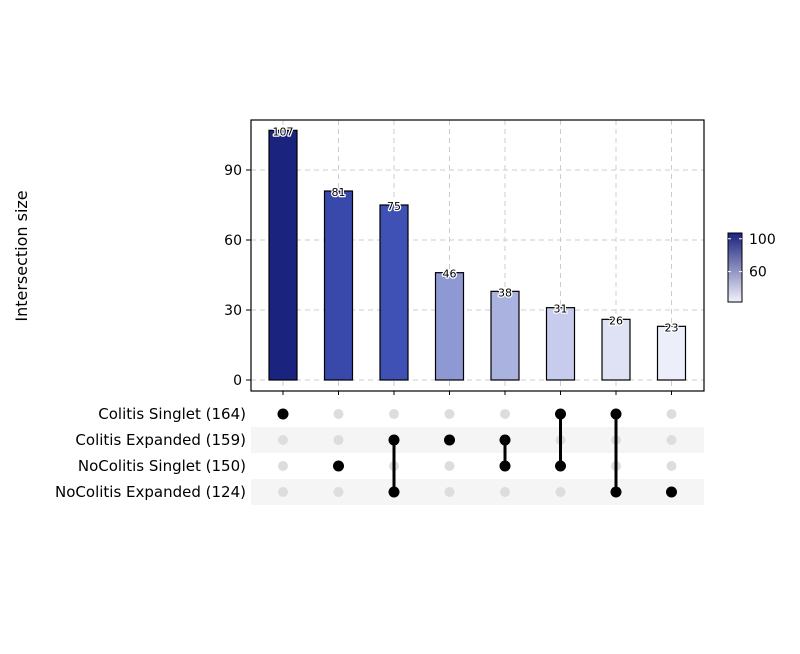  I want to click on color-legend-bar, so click(735, 267).